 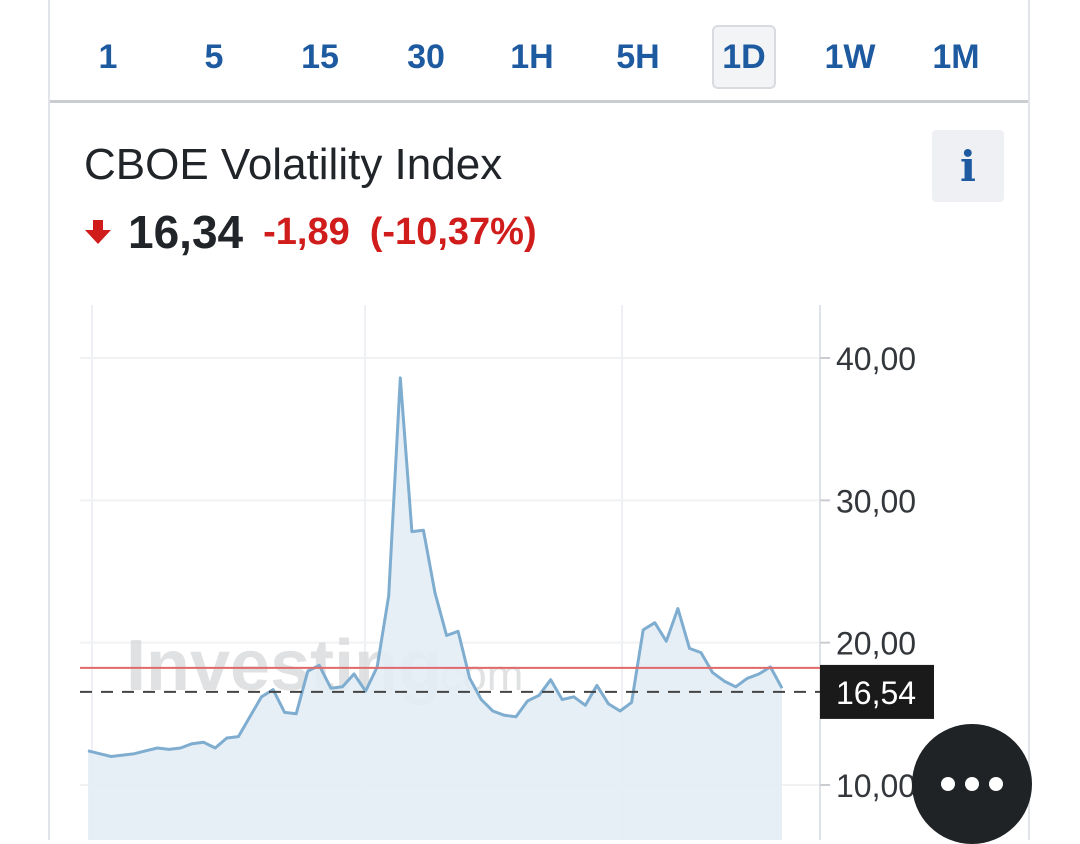 I want to click on y-tick-label: 30,00, so click(x=876, y=501).